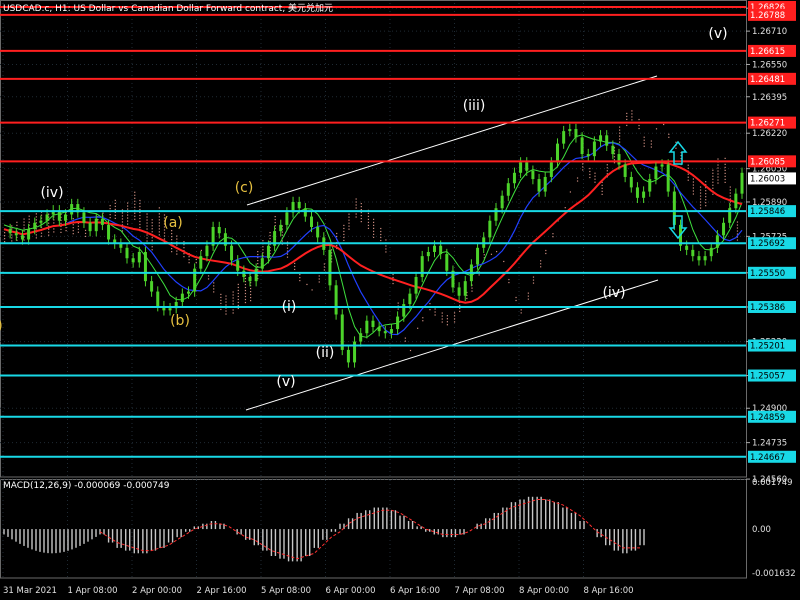 The height and width of the screenshot is (600, 800). What do you see at coordinates (761, 530) in the screenshot?
I see `macd-y-tick-label: 0.00` at bounding box center [761, 530].